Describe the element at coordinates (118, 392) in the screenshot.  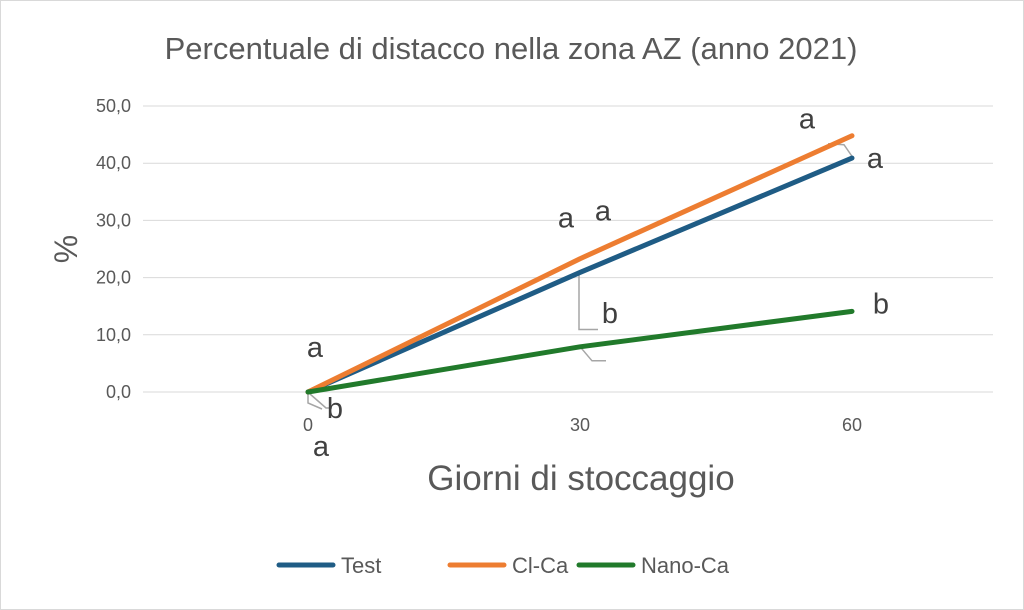
I see `y-tick-label: 0,0` at that location.